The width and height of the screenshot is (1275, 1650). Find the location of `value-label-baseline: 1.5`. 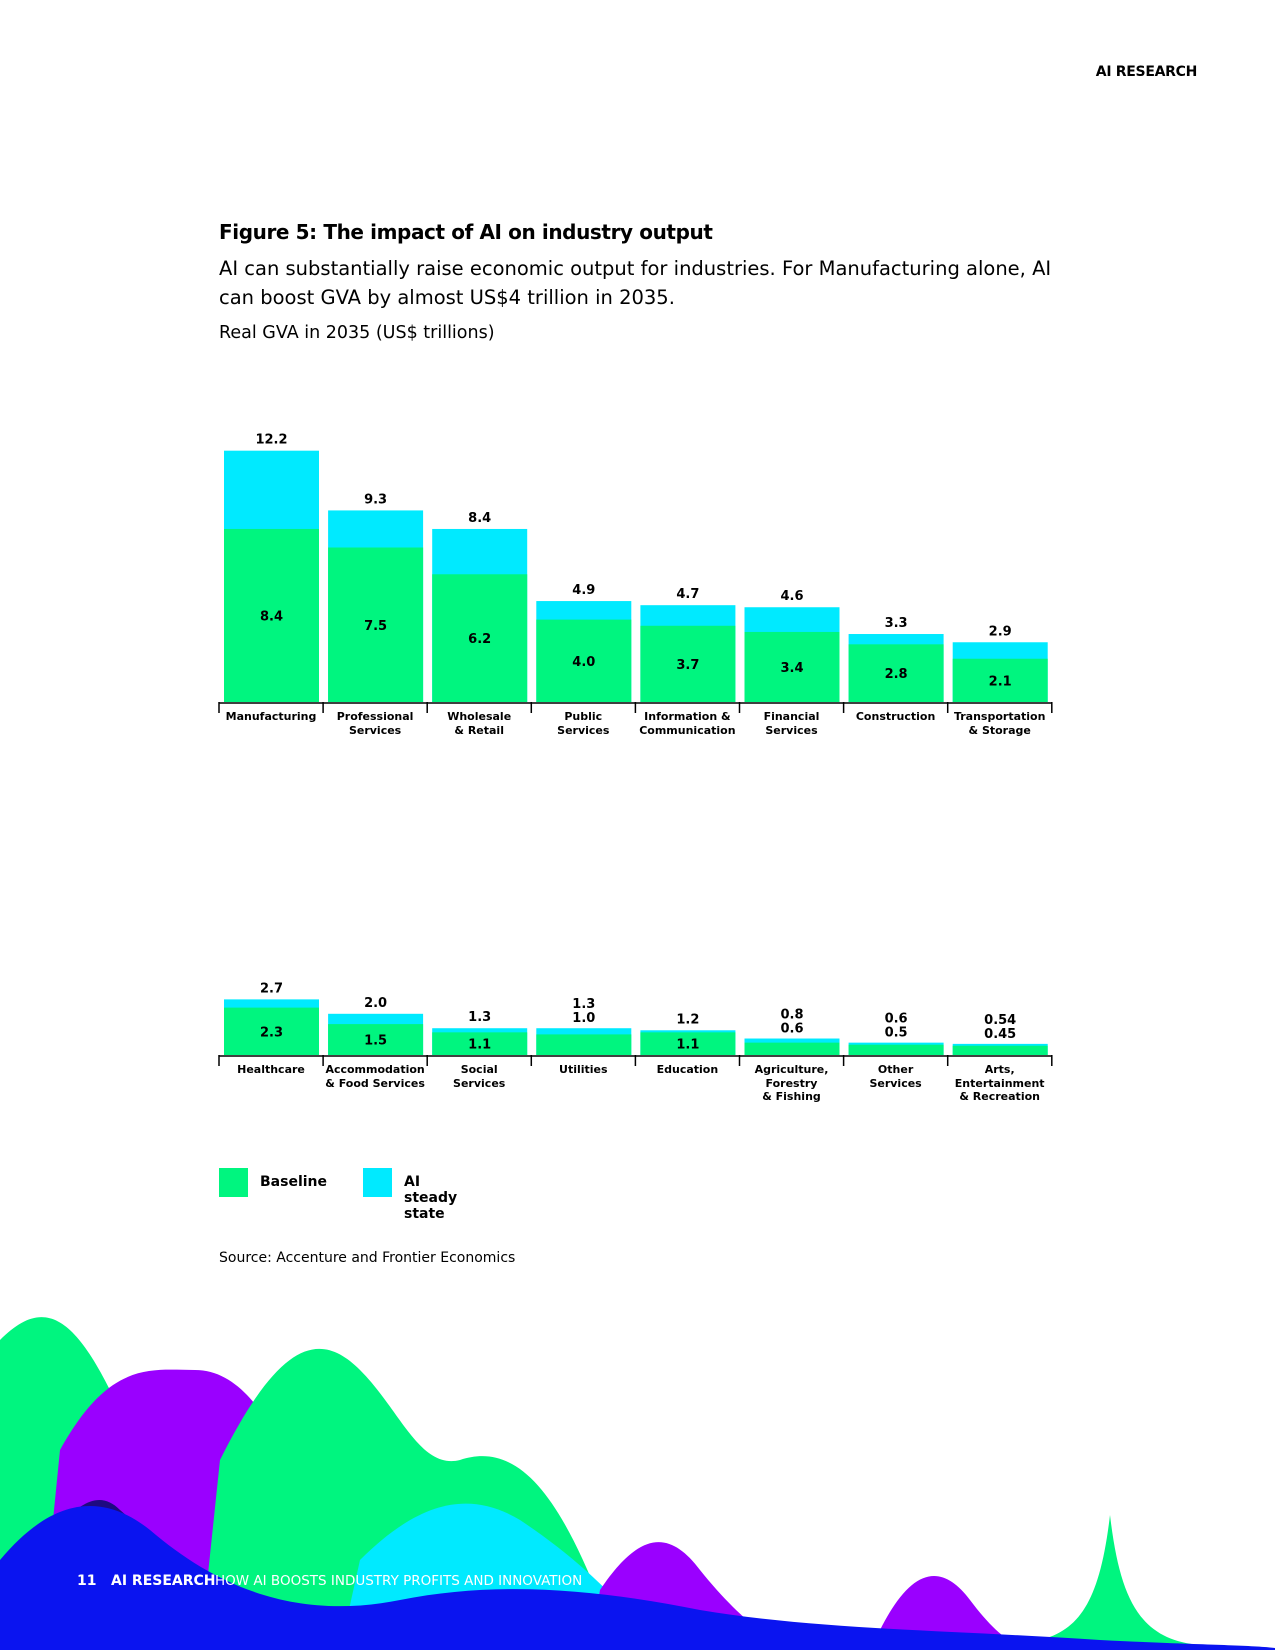

value-label-baseline: 1.5 is located at coordinates (375, 1041).